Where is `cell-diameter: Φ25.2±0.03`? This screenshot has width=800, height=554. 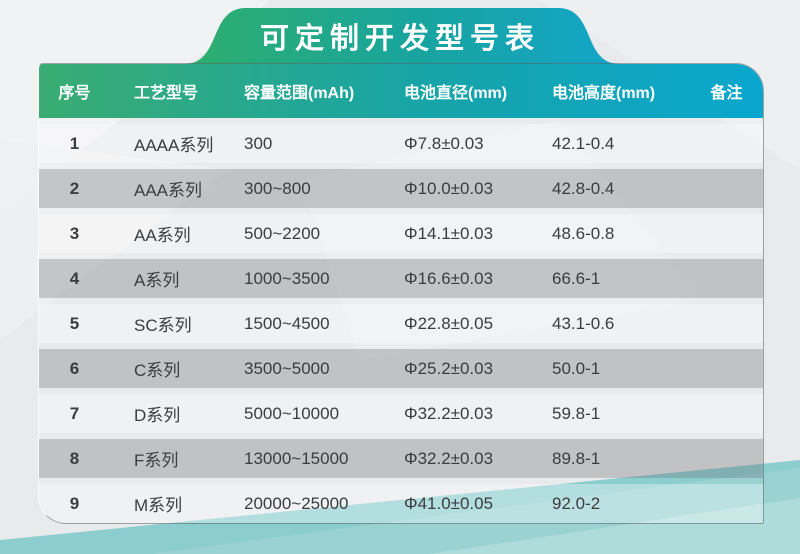 cell-diameter: Φ25.2±0.03 is located at coordinates (449, 368).